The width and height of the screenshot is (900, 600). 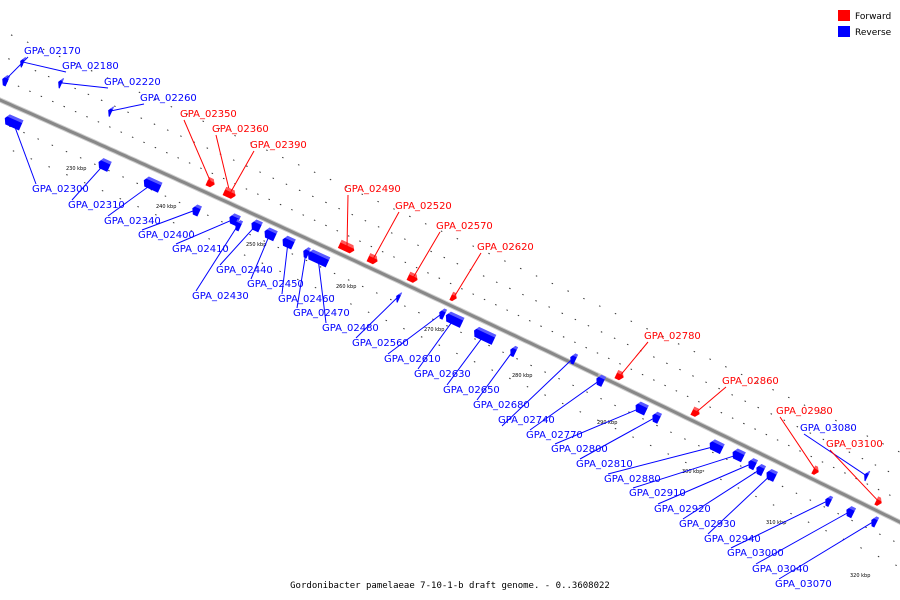 I want to click on gene-label: GPA_02340, so click(x=132, y=221).